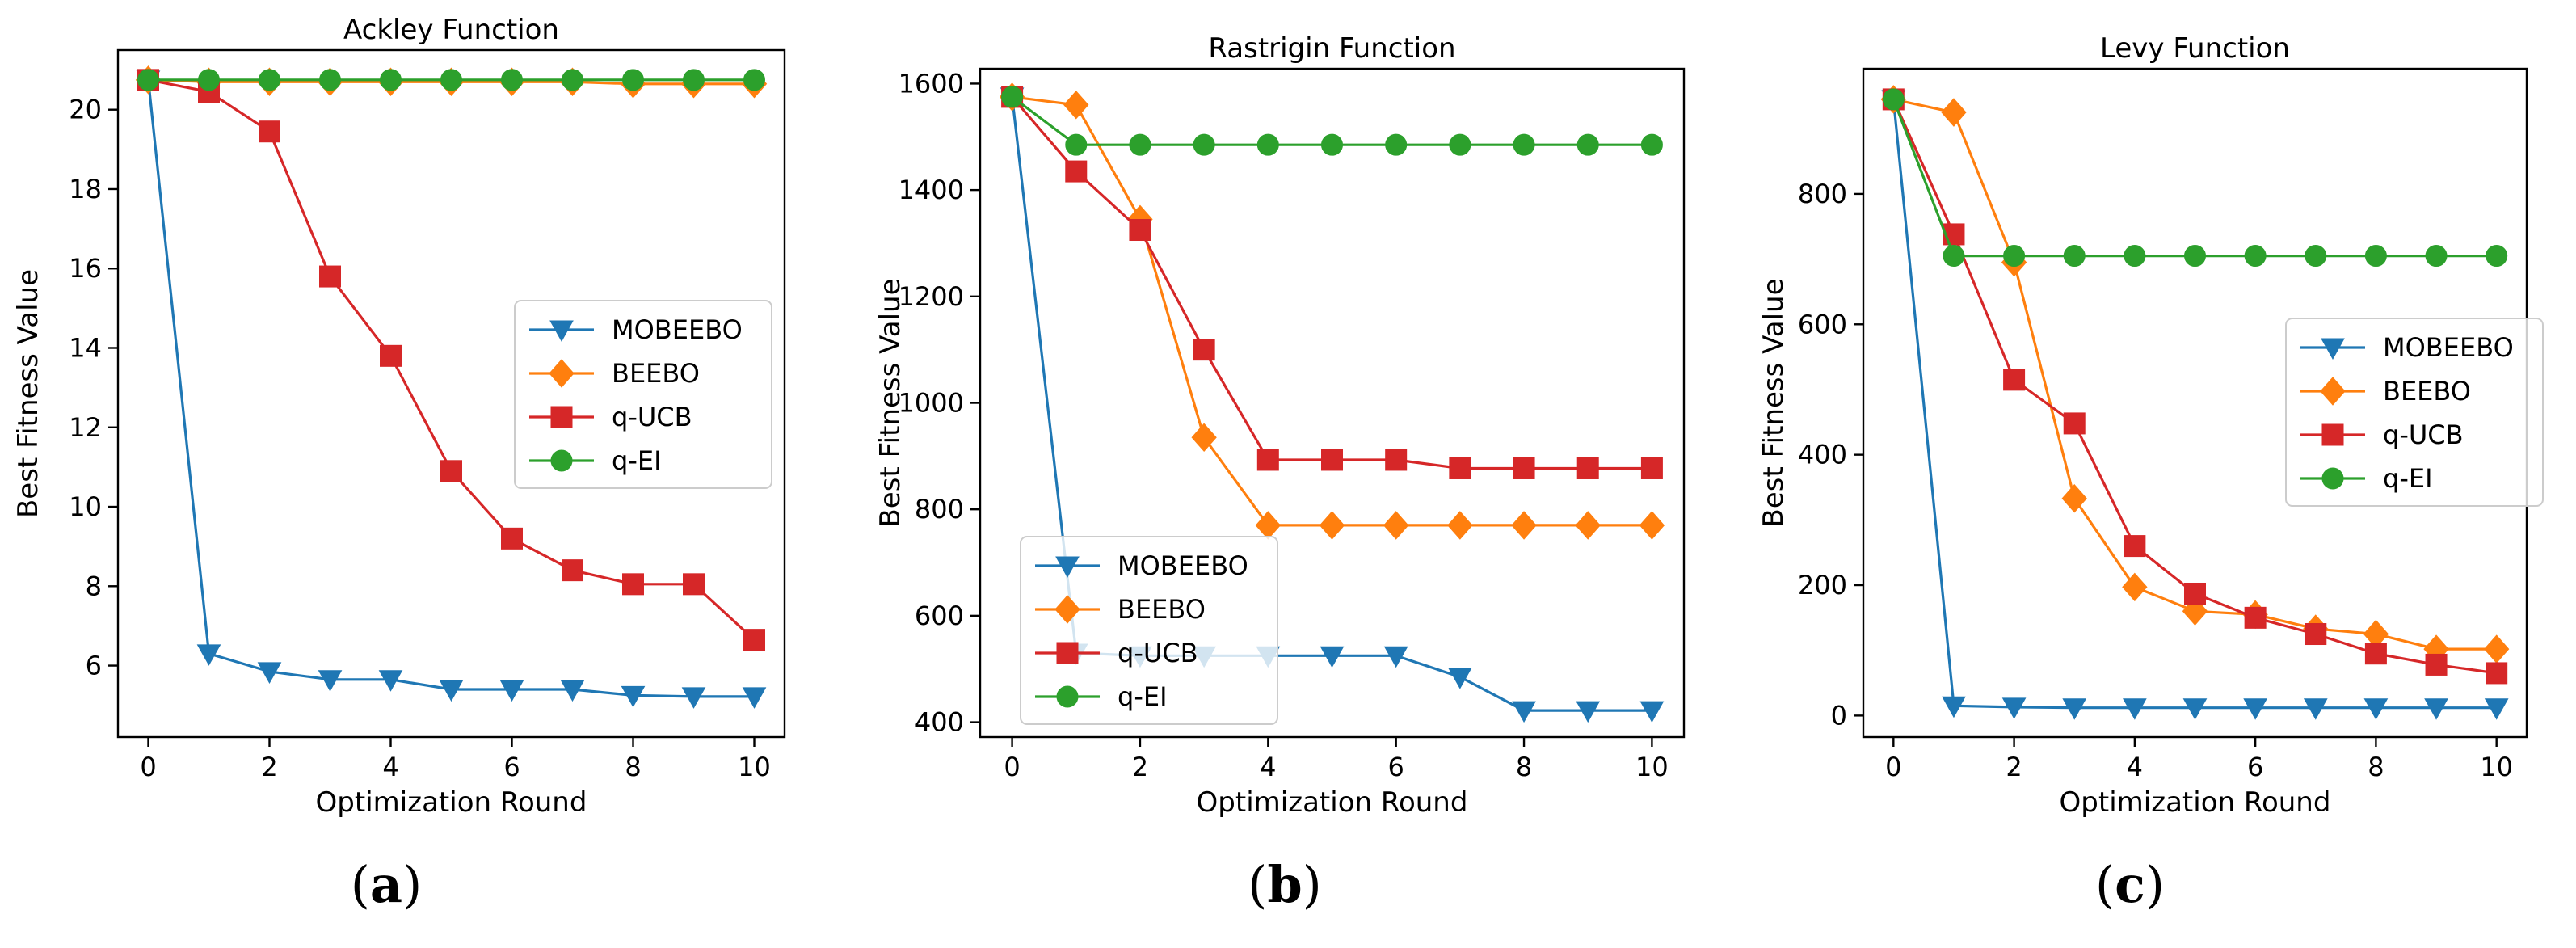 This screenshot has width=2576, height=948. What do you see at coordinates (85, 110) in the screenshot?
I see `y-tick-label: 20` at bounding box center [85, 110].